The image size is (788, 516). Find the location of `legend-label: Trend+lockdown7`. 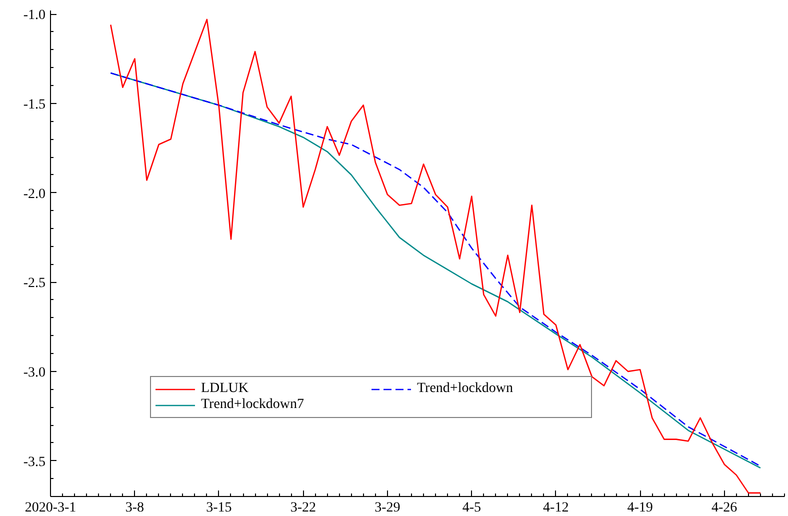

legend-label: Trend+lockdown7 is located at coordinates (253, 405).